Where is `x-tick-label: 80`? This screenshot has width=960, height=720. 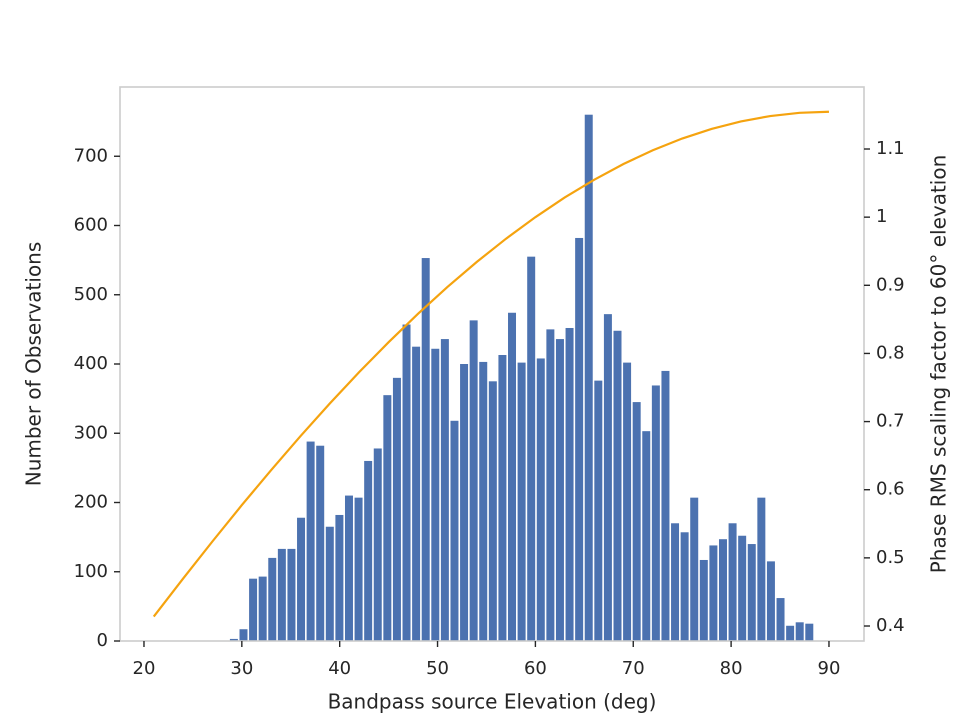
x-tick-label: 80 is located at coordinates (731, 668).